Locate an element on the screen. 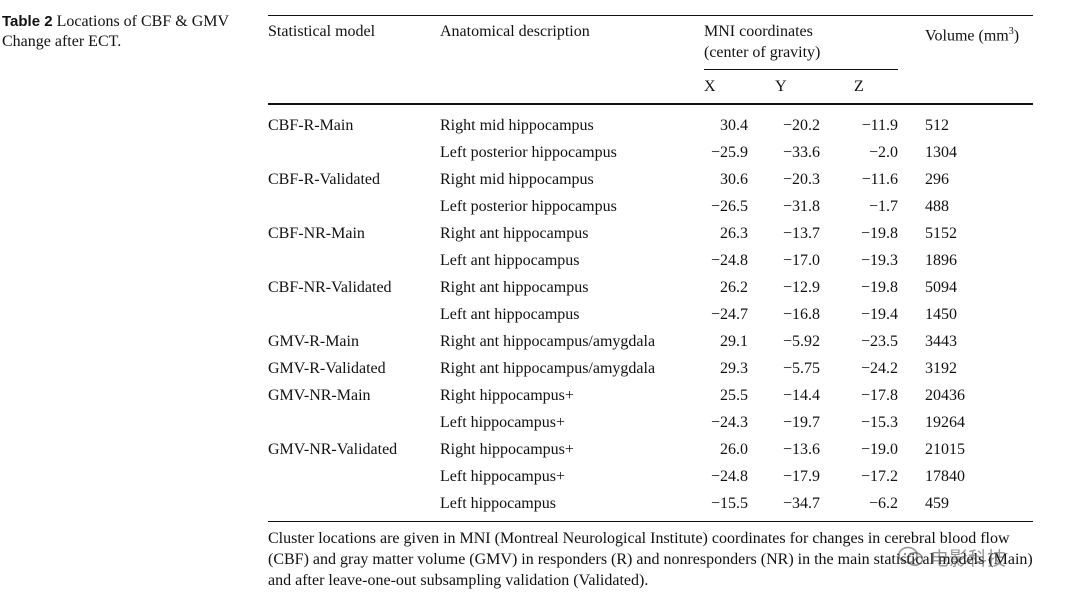 This screenshot has height=604, width=1080. cell-y: −20.2 is located at coordinates (801, 125).